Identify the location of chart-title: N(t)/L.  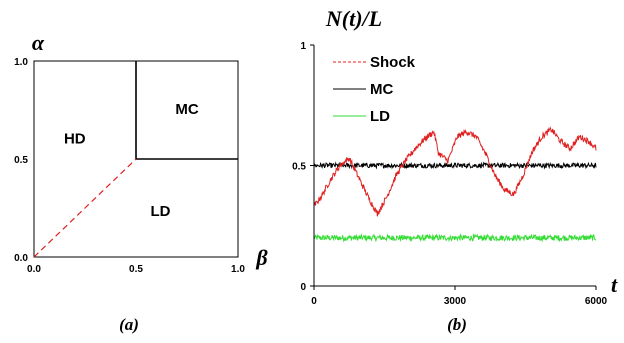
(353, 18).